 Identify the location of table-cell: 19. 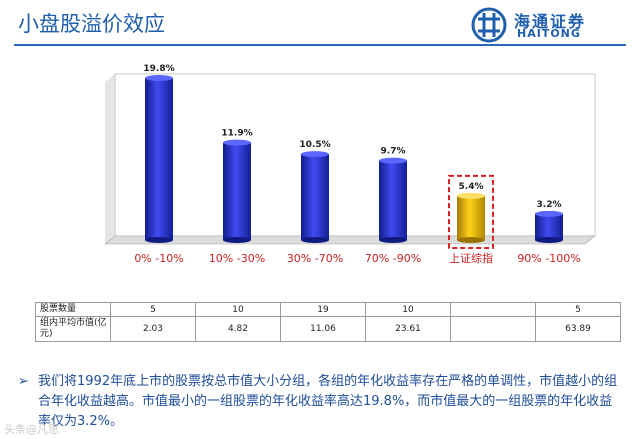
(323, 309).